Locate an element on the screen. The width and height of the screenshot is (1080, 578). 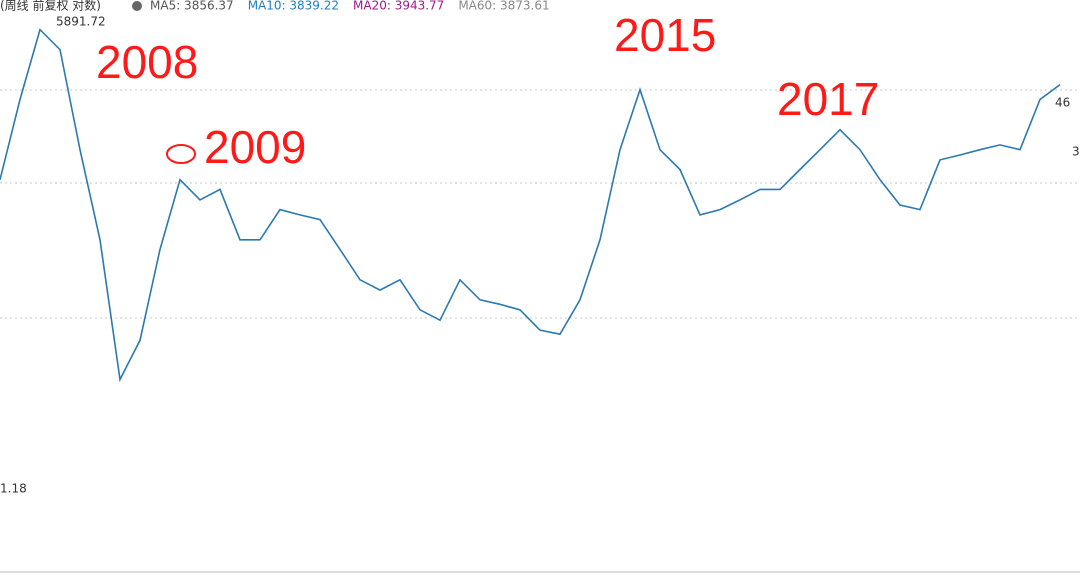
axis-label: 1.18 is located at coordinates (13, 489).